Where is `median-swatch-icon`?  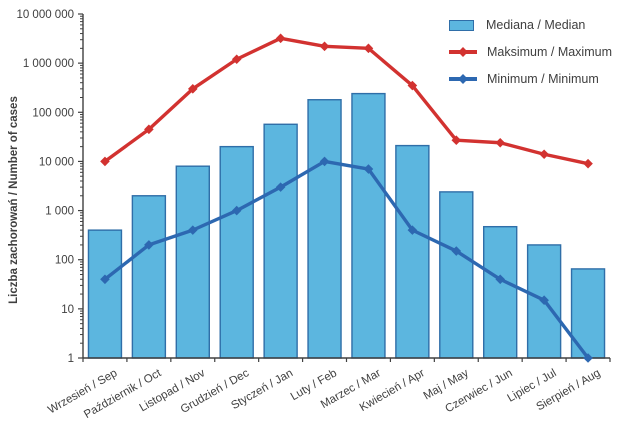
median-swatch-icon is located at coordinates (461, 25).